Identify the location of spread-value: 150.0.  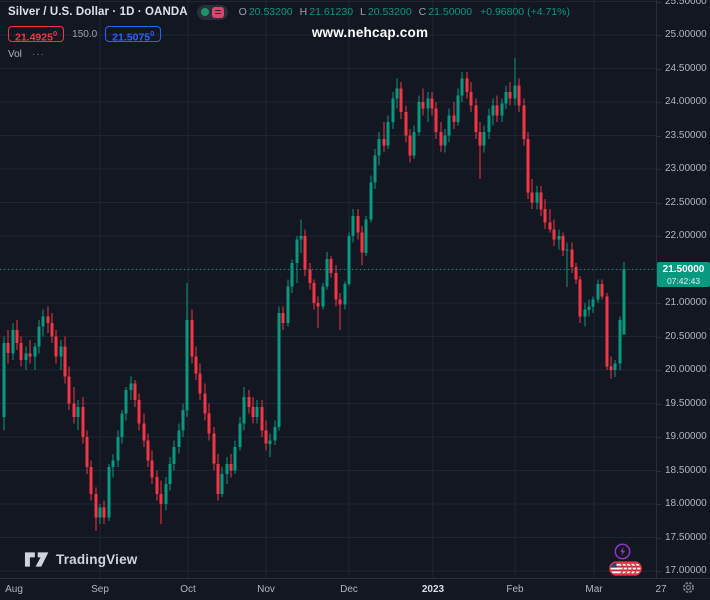
(85, 34).